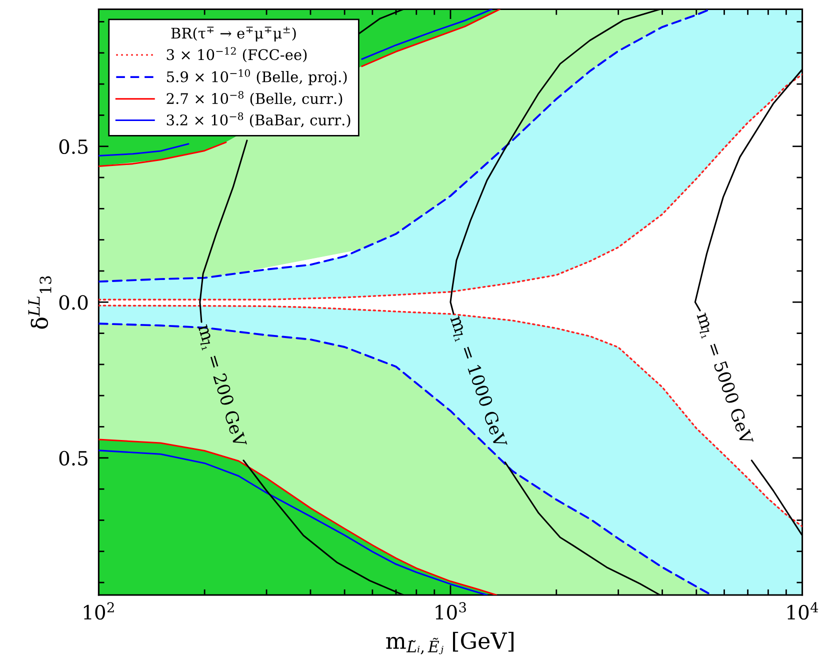 This screenshot has height=672, width=830. I want to click on x-tick-label: 10$^{3}$, so click(451, 611).